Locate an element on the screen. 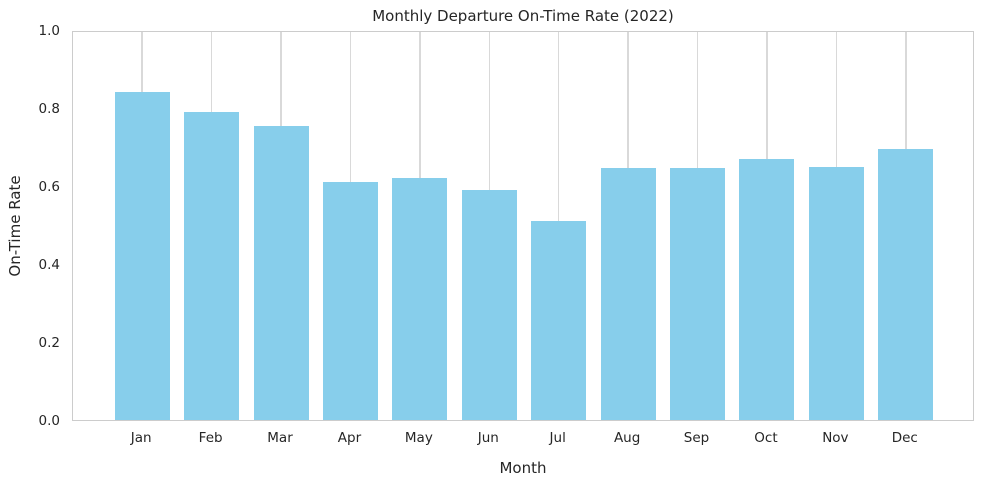 This screenshot has width=984, height=484. y-tick-label-1.0: 1.0 is located at coordinates (49, 31).